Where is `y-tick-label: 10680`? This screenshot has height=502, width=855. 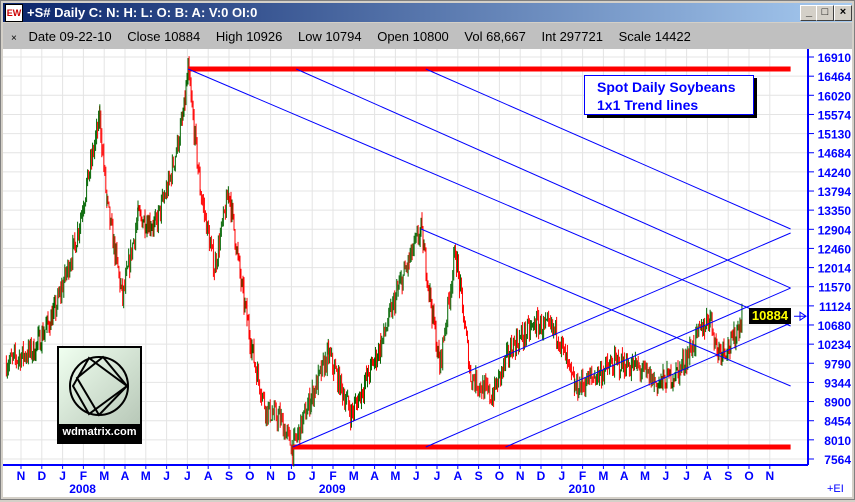
y-tick-label: 10680 is located at coordinates (835, 326).